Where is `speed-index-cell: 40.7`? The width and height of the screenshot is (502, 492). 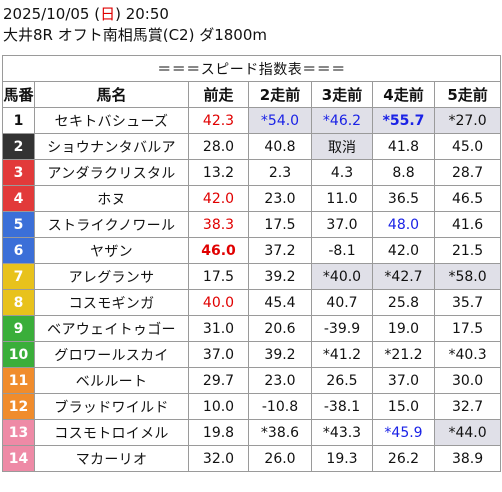 speed-index-cell: 40.7 is located at coordinates (342, 302).